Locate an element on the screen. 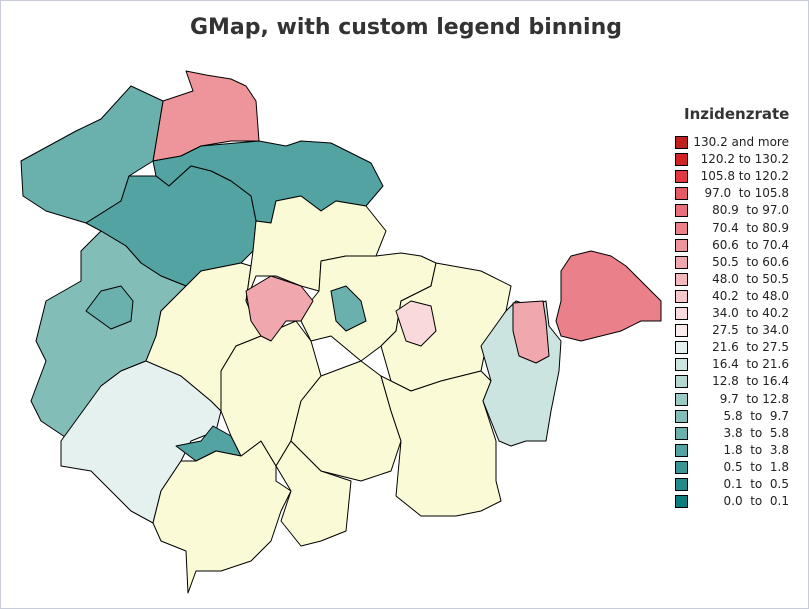 The width and height of the screenshot is (809, 609). district-erfurt is located at coordinates (279, 308).